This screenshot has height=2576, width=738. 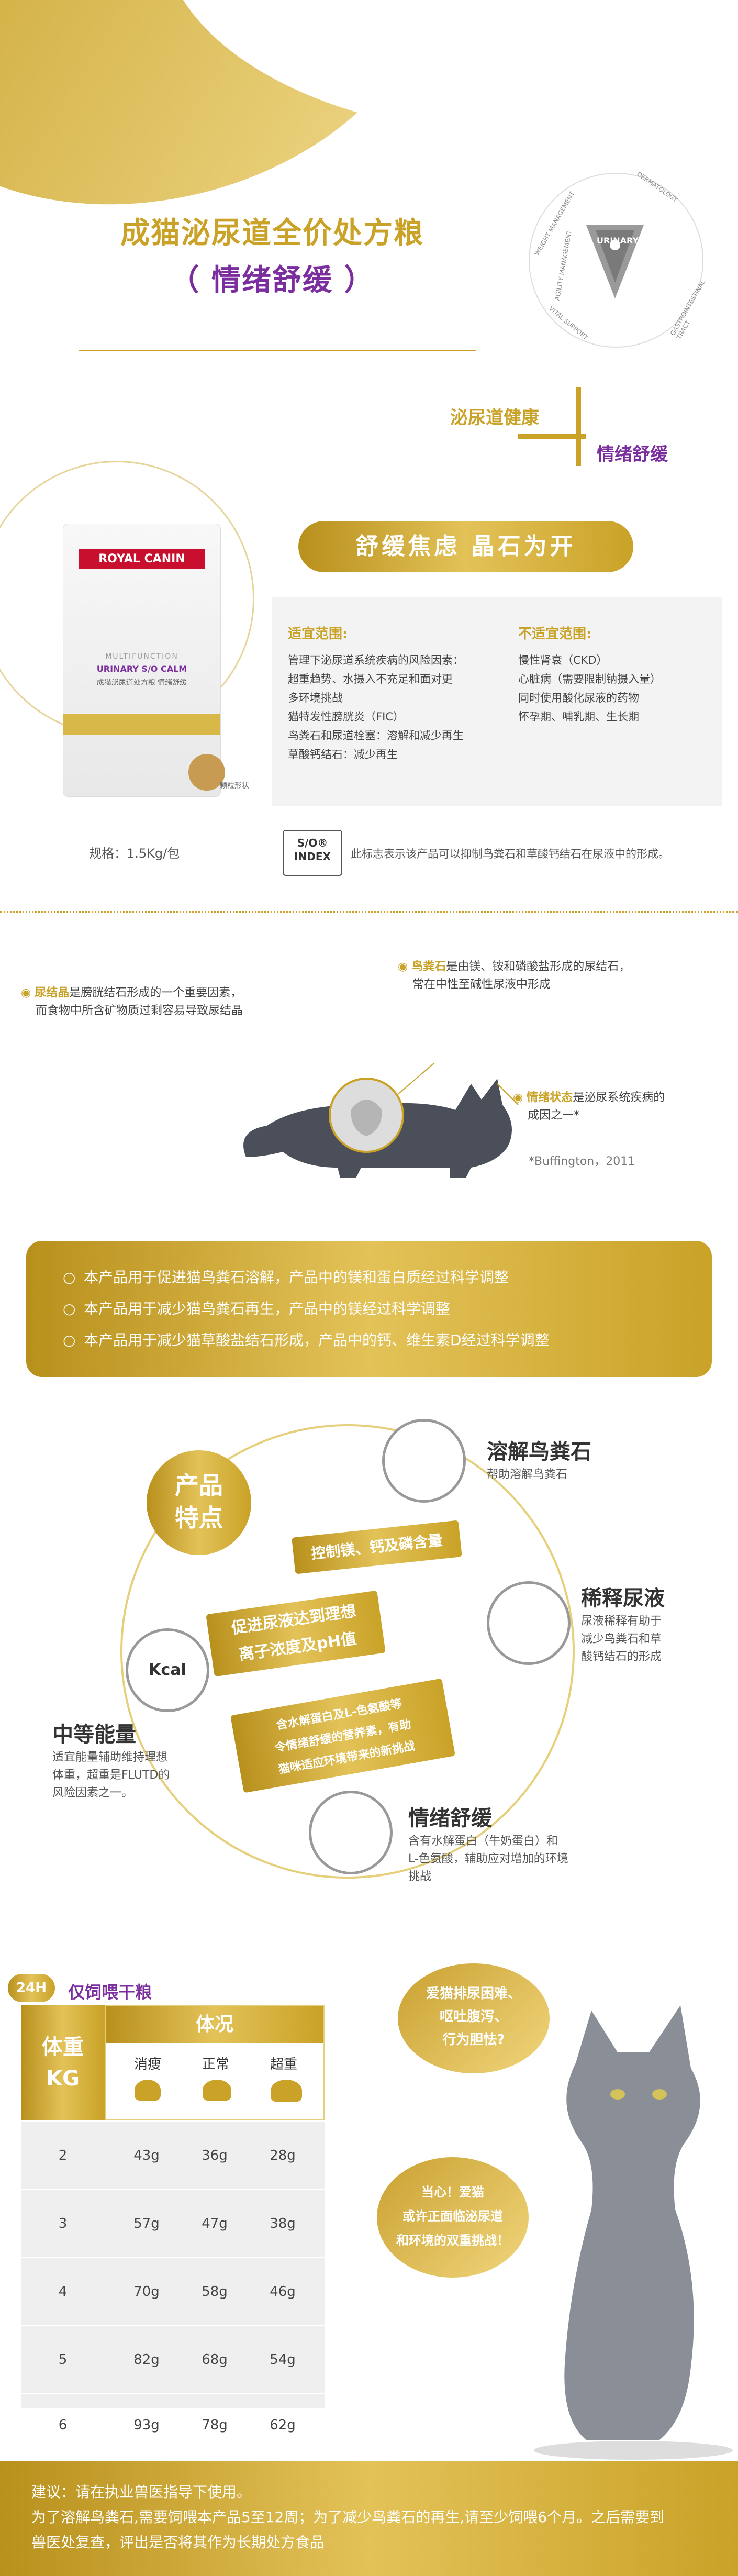 I want to click on unsuitable-title: 不适宜范围:, so click(x=555, y=634).